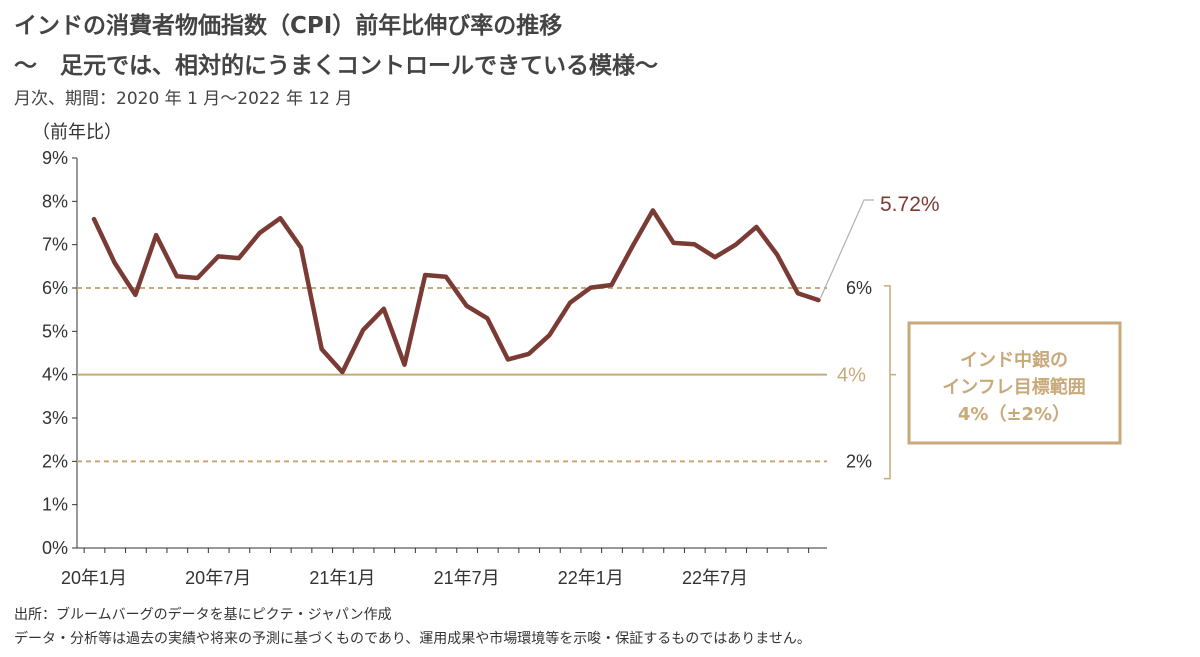 Image resolution: width=1200 pixels, height=657 pixels. I want to click on y-tick-label: 8%, so click(55, 201).